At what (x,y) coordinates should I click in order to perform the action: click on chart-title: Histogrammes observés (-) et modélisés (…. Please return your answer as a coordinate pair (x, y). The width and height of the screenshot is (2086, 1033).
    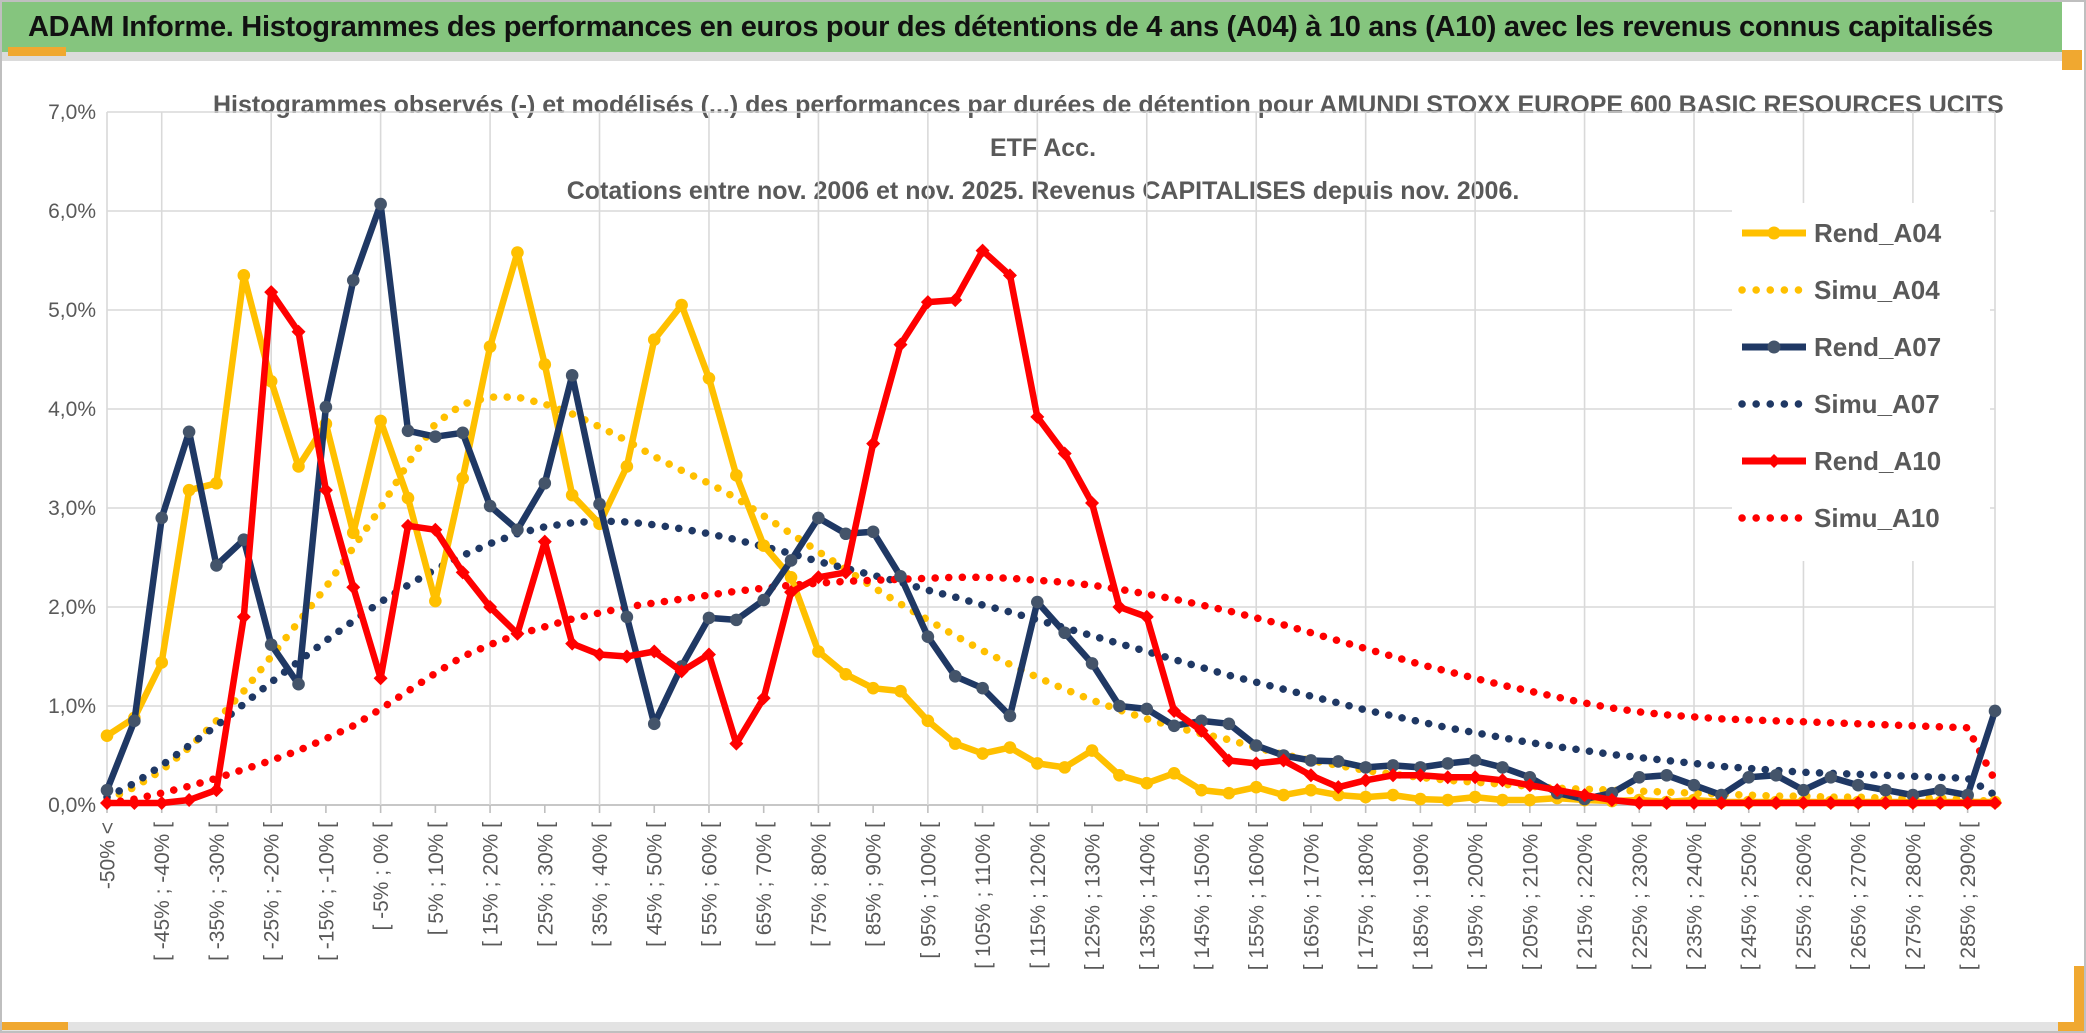
    Looking at the image, I should click on (1108, 148).